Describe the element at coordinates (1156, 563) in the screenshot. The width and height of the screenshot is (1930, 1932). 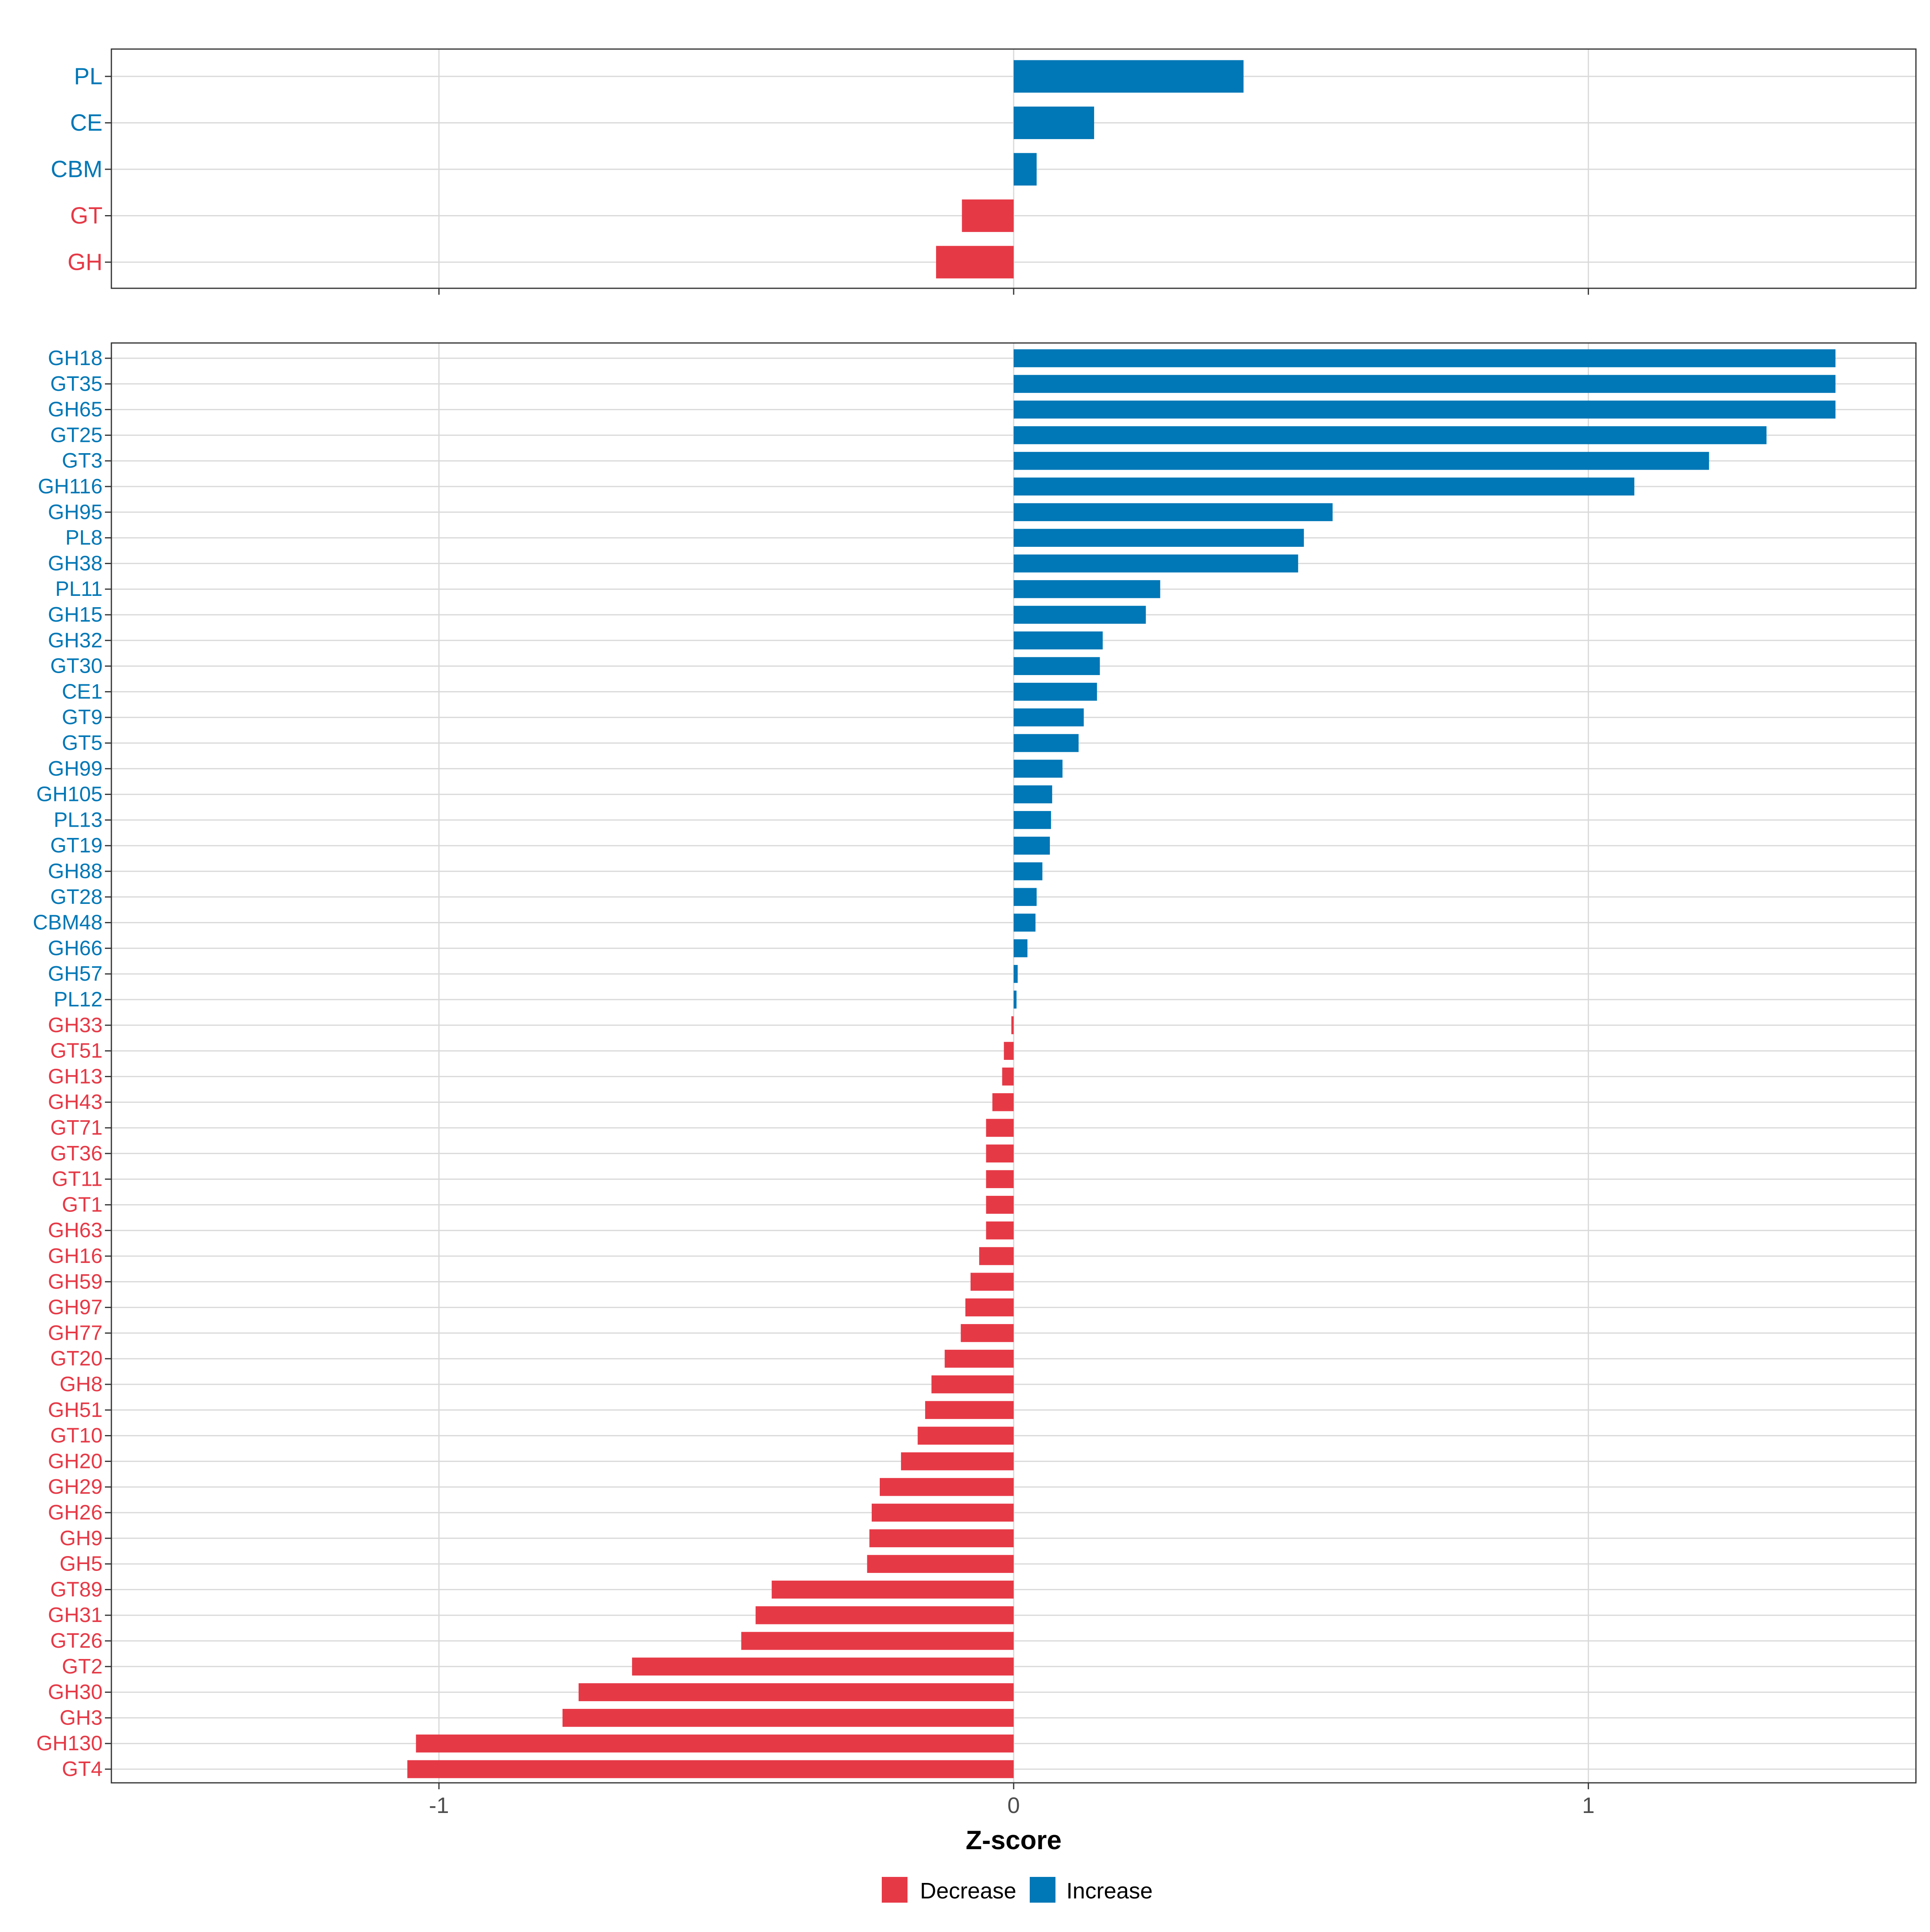
I see `bar-GH38` at that location.